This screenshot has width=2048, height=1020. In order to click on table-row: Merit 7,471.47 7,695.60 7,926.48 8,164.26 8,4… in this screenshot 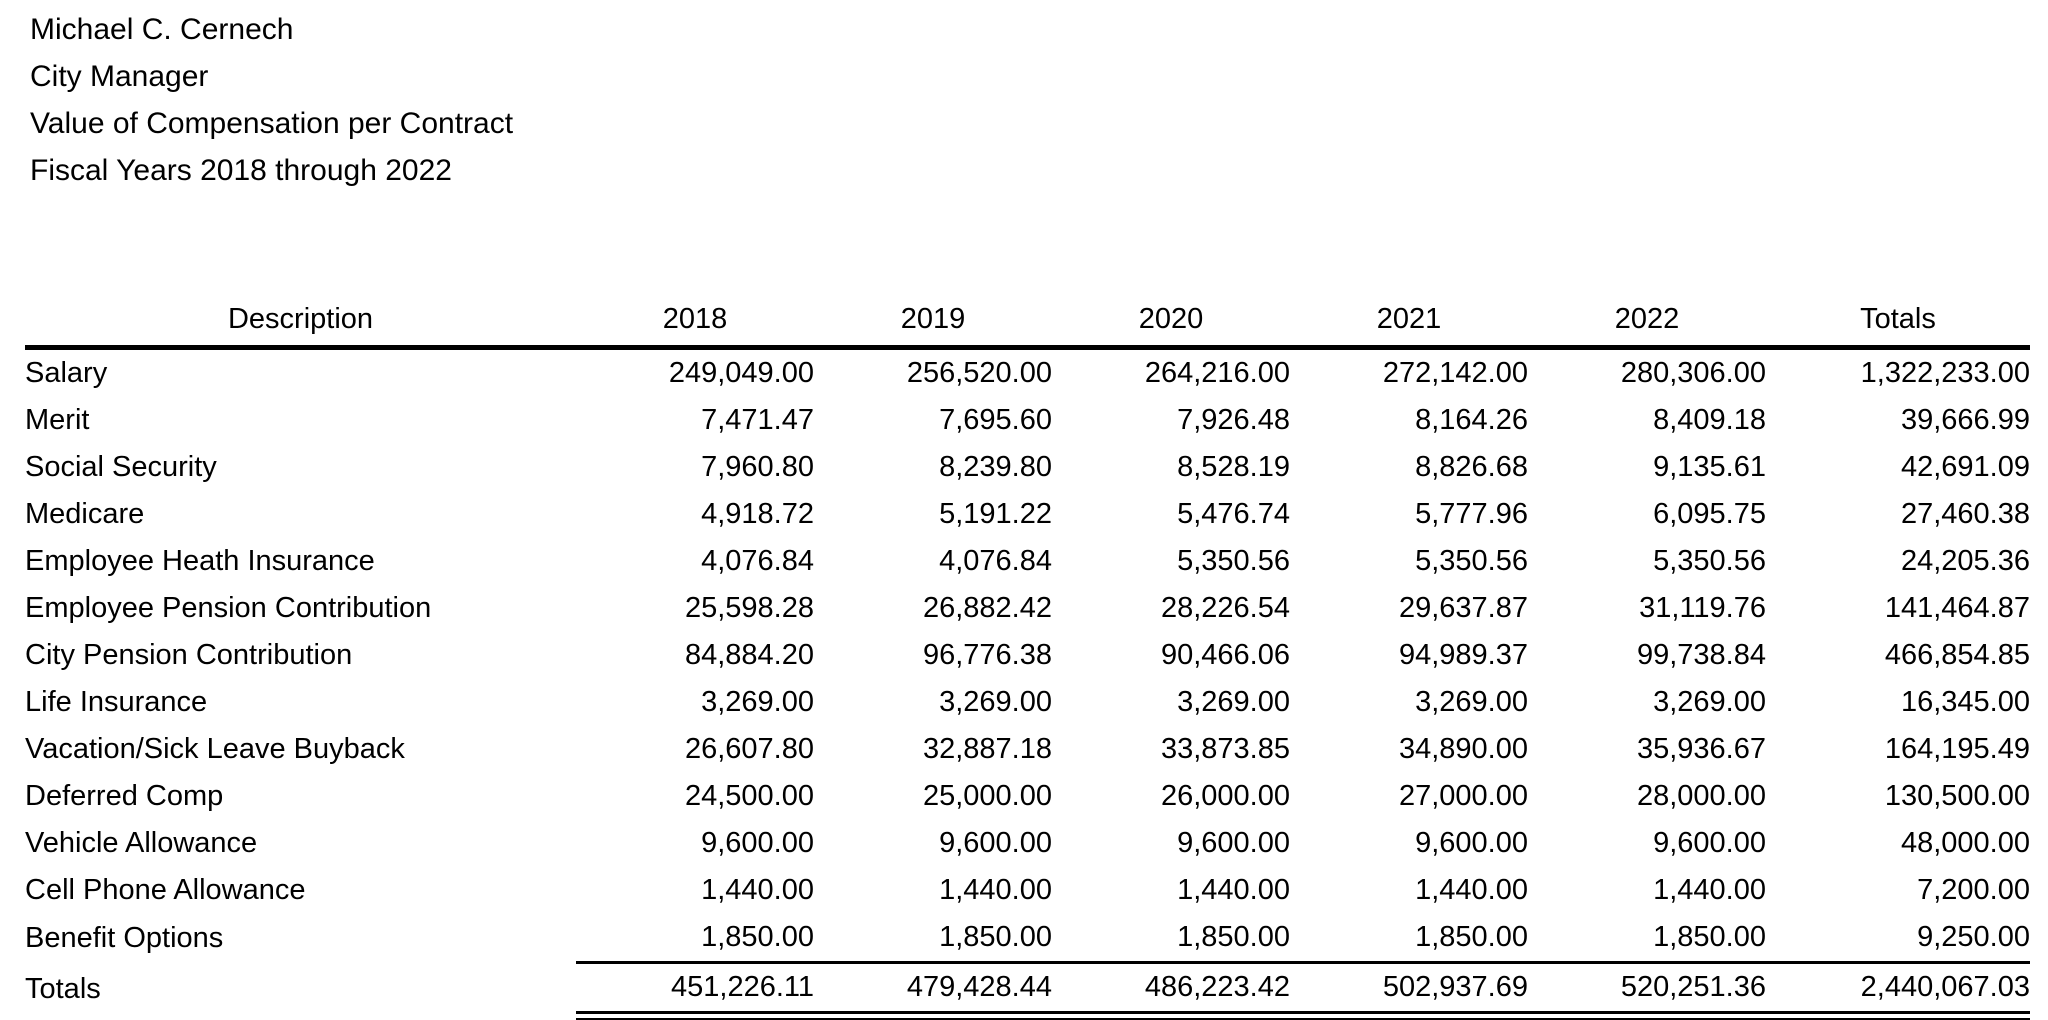, I will do `click(1027, 420)`.